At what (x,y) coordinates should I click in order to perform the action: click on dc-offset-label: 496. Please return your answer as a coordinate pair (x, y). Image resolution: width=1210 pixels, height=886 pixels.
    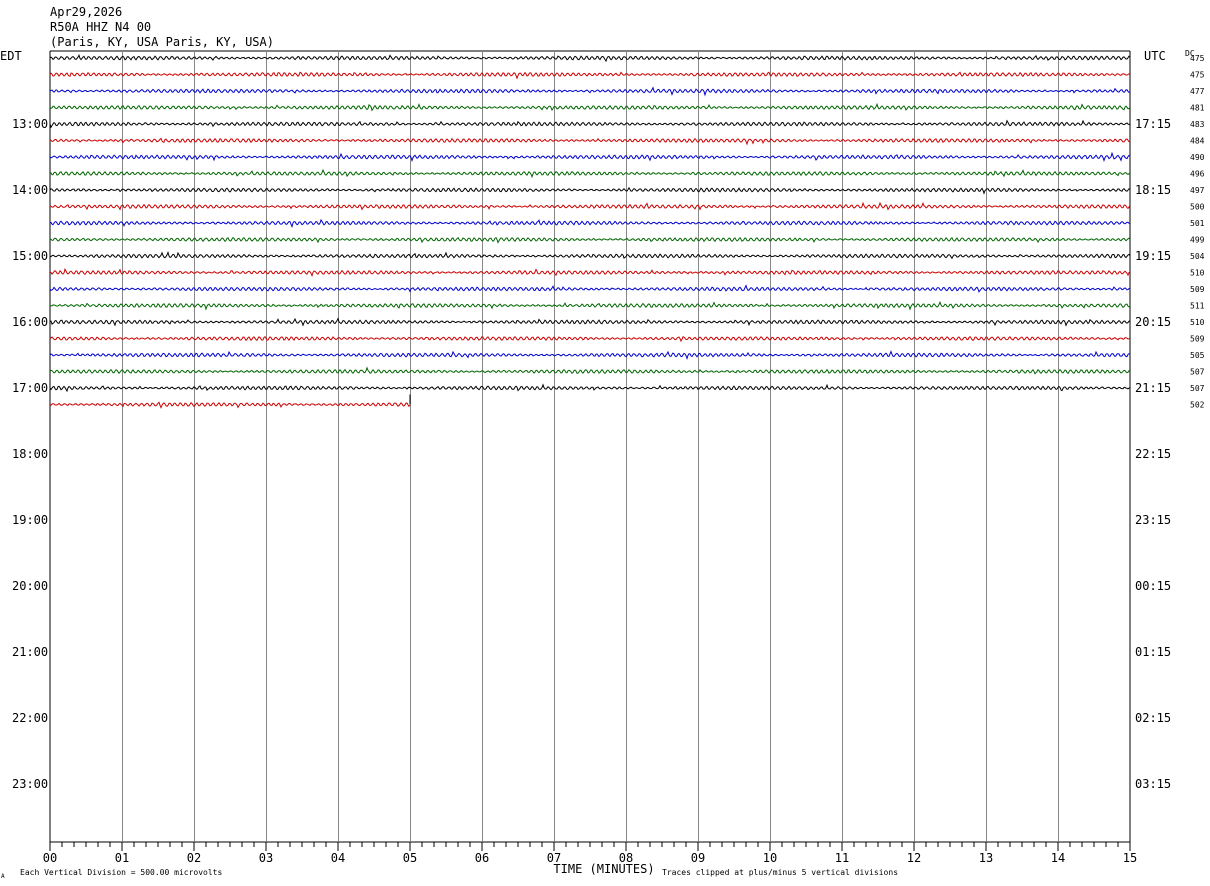
    Looking at the image, I should click on (1197, 174).